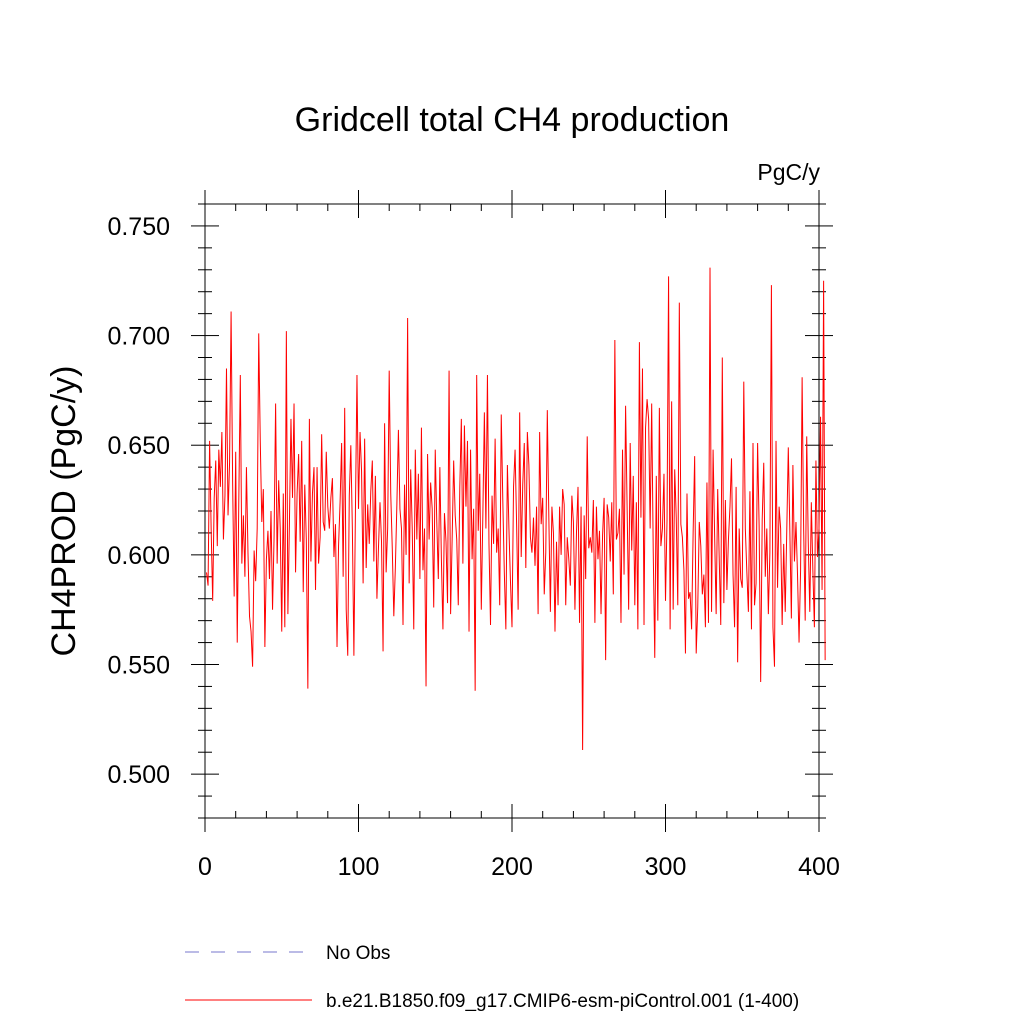 This screenshot has width=1024, height=1024. What do you see at coordinates (205, 867) in the screenshot?
I see `x-tick-label: 0` at bounding box center [205, 867].